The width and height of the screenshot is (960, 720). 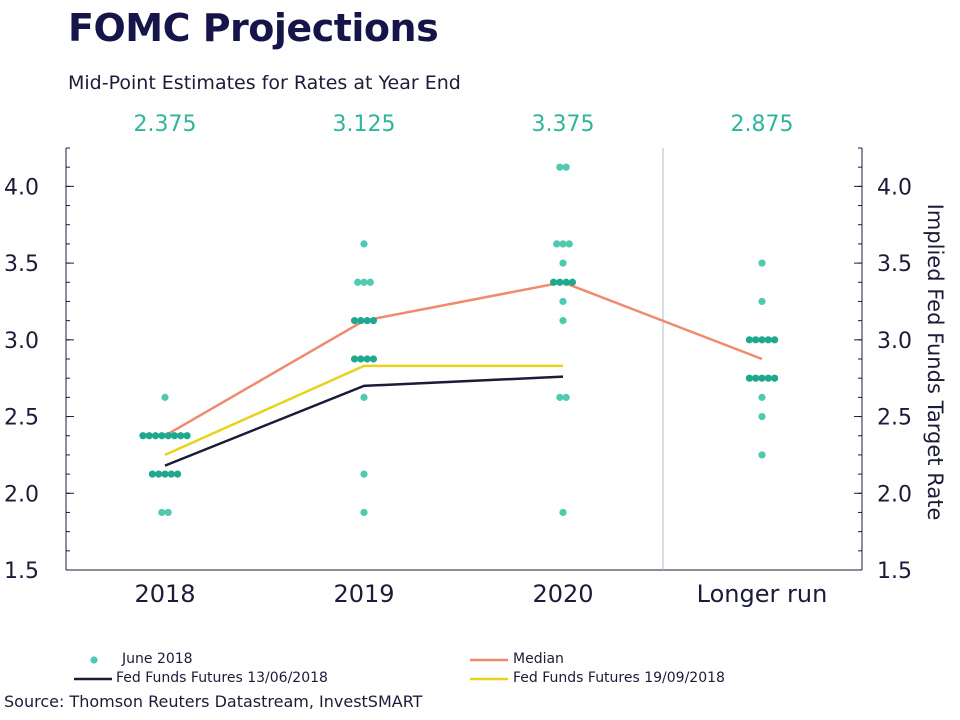 What do you see at coordinates (164, 594) in the screenshot?
I see `x-tick-label: 2018` at bounding box center [164, 594].